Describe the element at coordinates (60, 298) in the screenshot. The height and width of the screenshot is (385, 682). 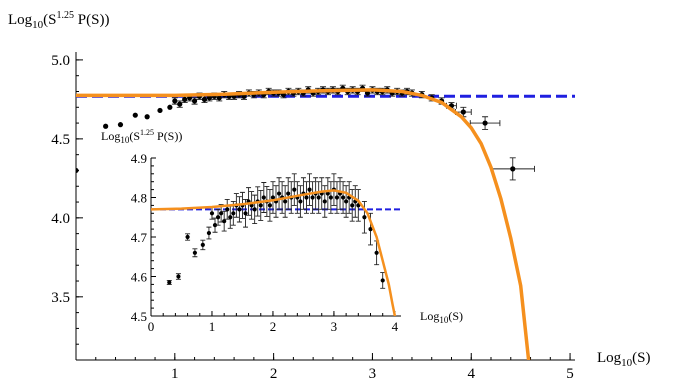
I see `main-y-tick-label: 3.5` at that location.